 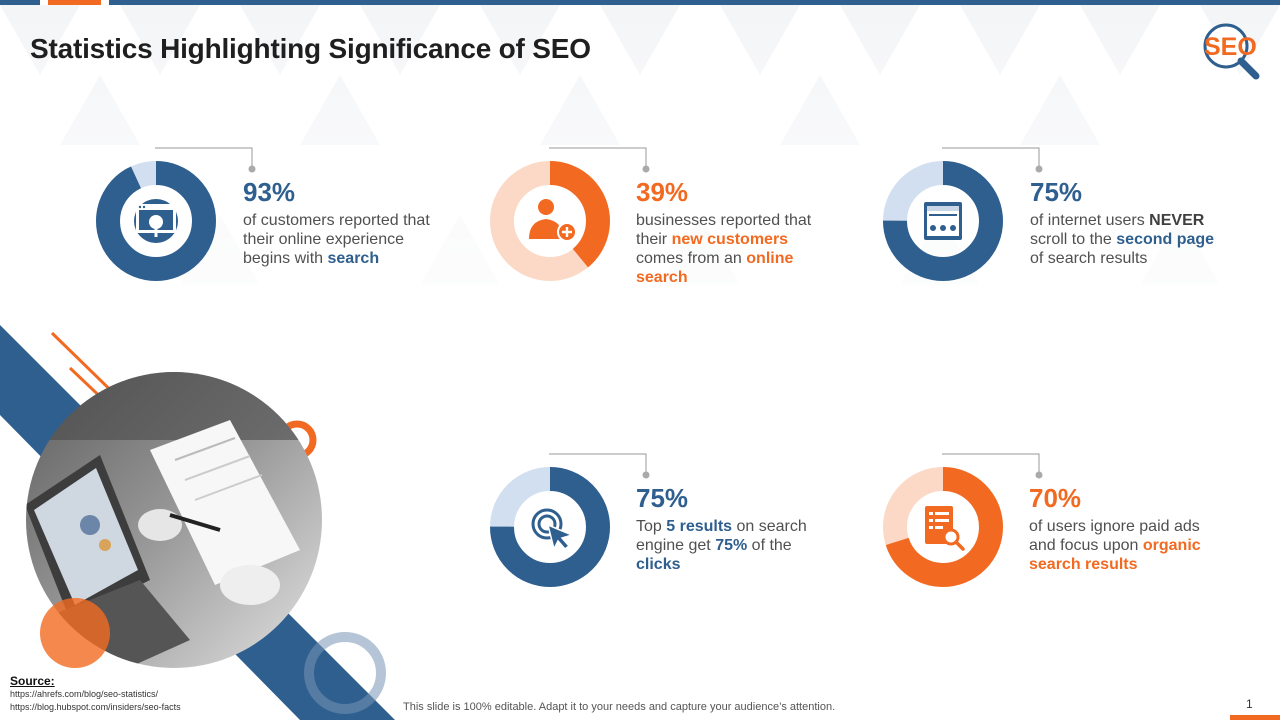 I want to click on desc-highlight: search, so click(x=353, y=258).